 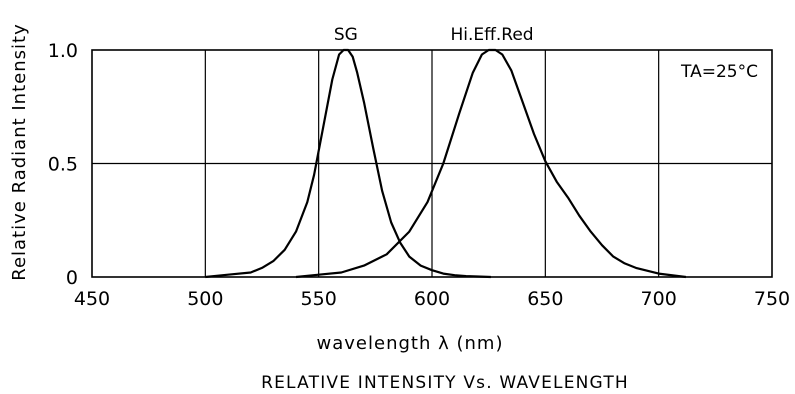 I want to click on x-tick-label: 750, so click(x=772, y=299).